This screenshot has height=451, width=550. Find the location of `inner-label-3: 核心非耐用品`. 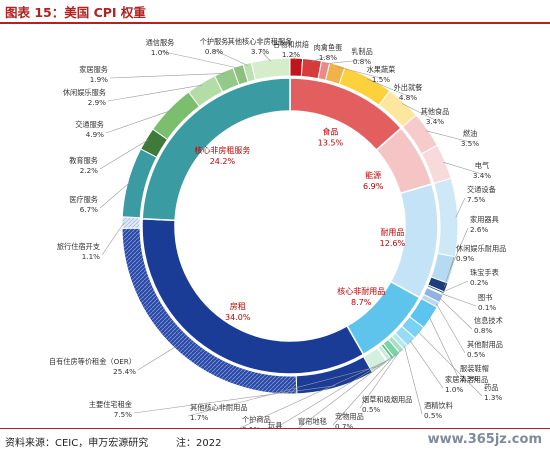

inner-label-3: 核心非耐用品 is located at coordinates (361, 291).